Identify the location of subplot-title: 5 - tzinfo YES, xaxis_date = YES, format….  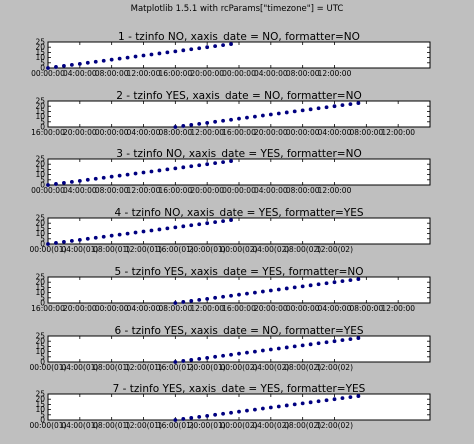
(238, 272).